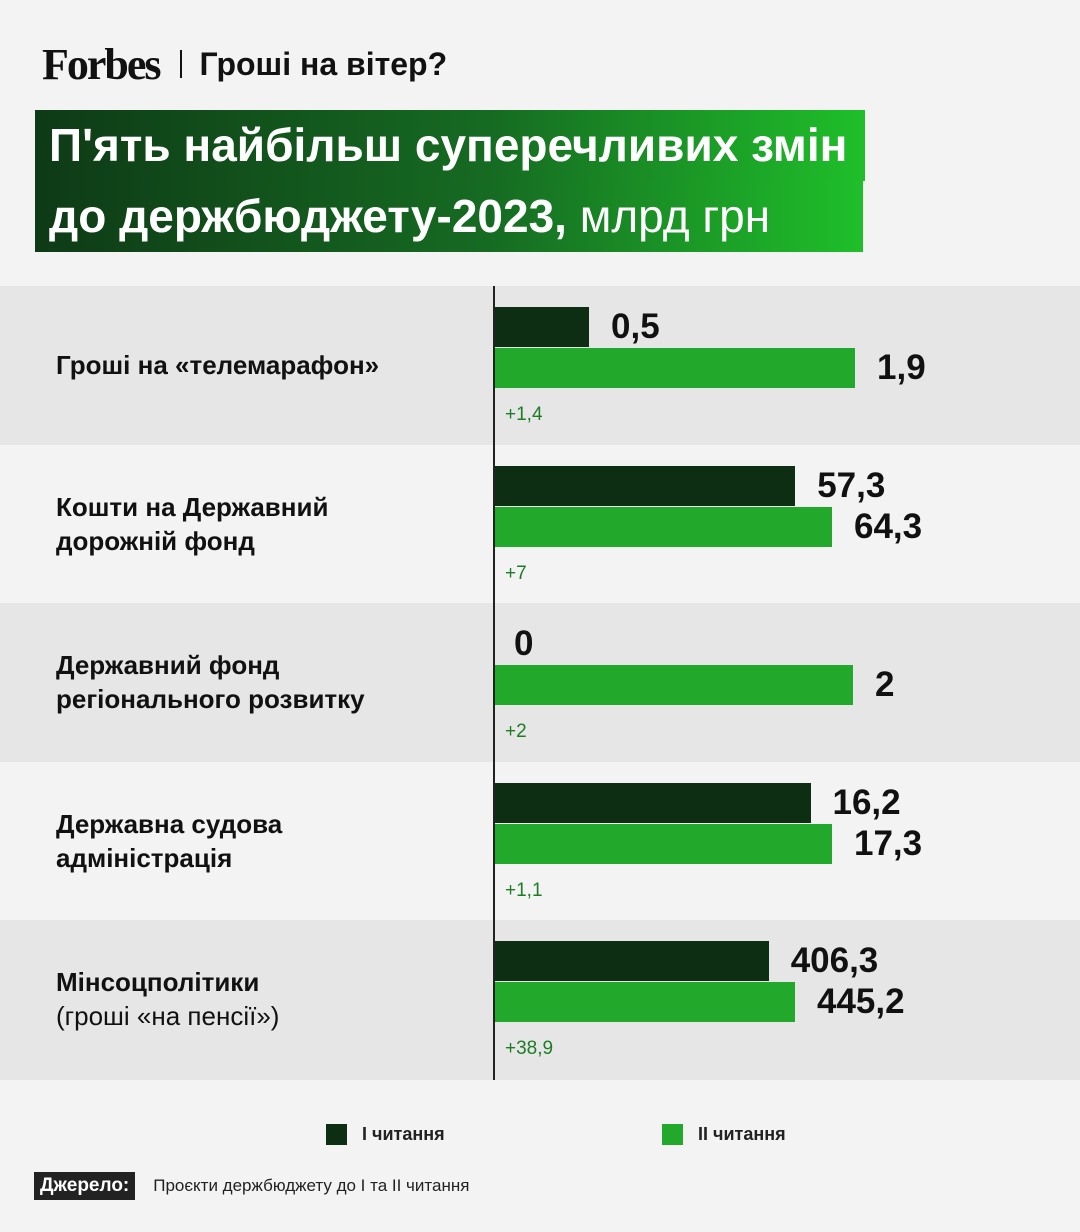 The height and width of the screenshot is (1232, 1080). What do you see at coordinates (169, 841) in the screenshot?
I see `category-label-text: Державна судова адміністрація` at bounding box center [169, 841].